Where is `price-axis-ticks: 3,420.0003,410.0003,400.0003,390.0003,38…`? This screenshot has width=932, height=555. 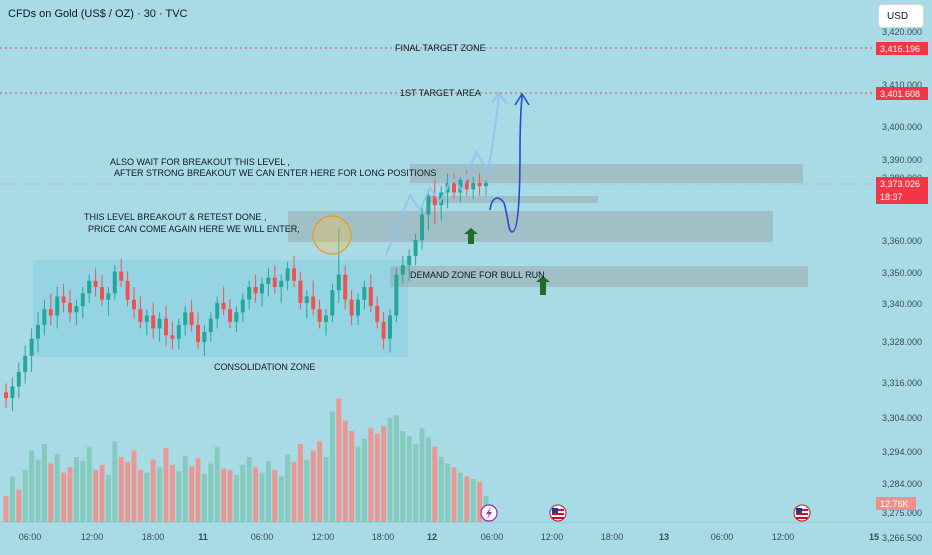 price-axis-ticks: 3,420.0003,410.0003,400.0003,390.0003,38… is located at coordinates (902, 285).